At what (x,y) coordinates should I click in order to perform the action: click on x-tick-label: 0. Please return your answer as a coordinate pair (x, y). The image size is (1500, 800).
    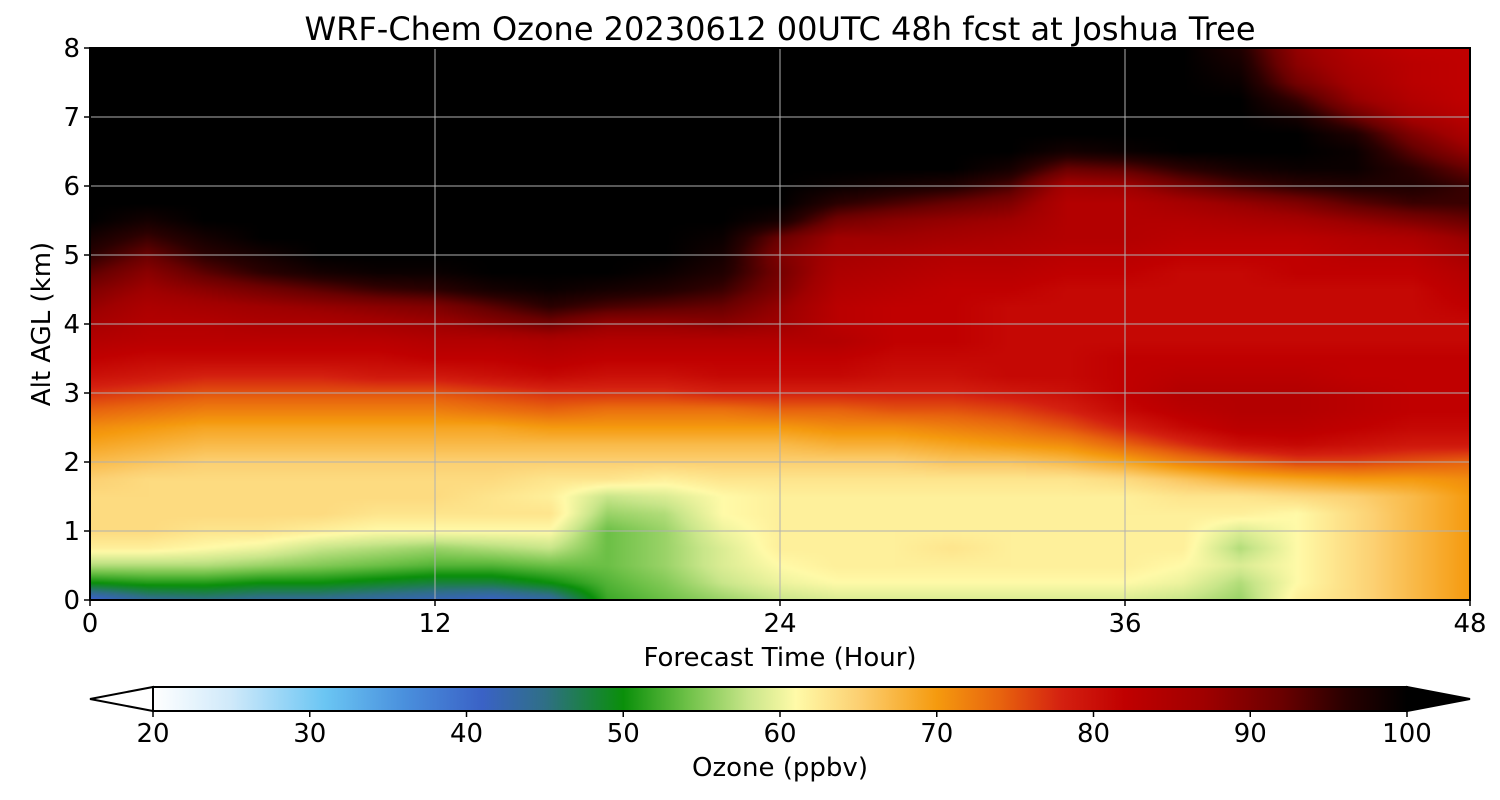
    Looking at the image, I should click on (90, 624).